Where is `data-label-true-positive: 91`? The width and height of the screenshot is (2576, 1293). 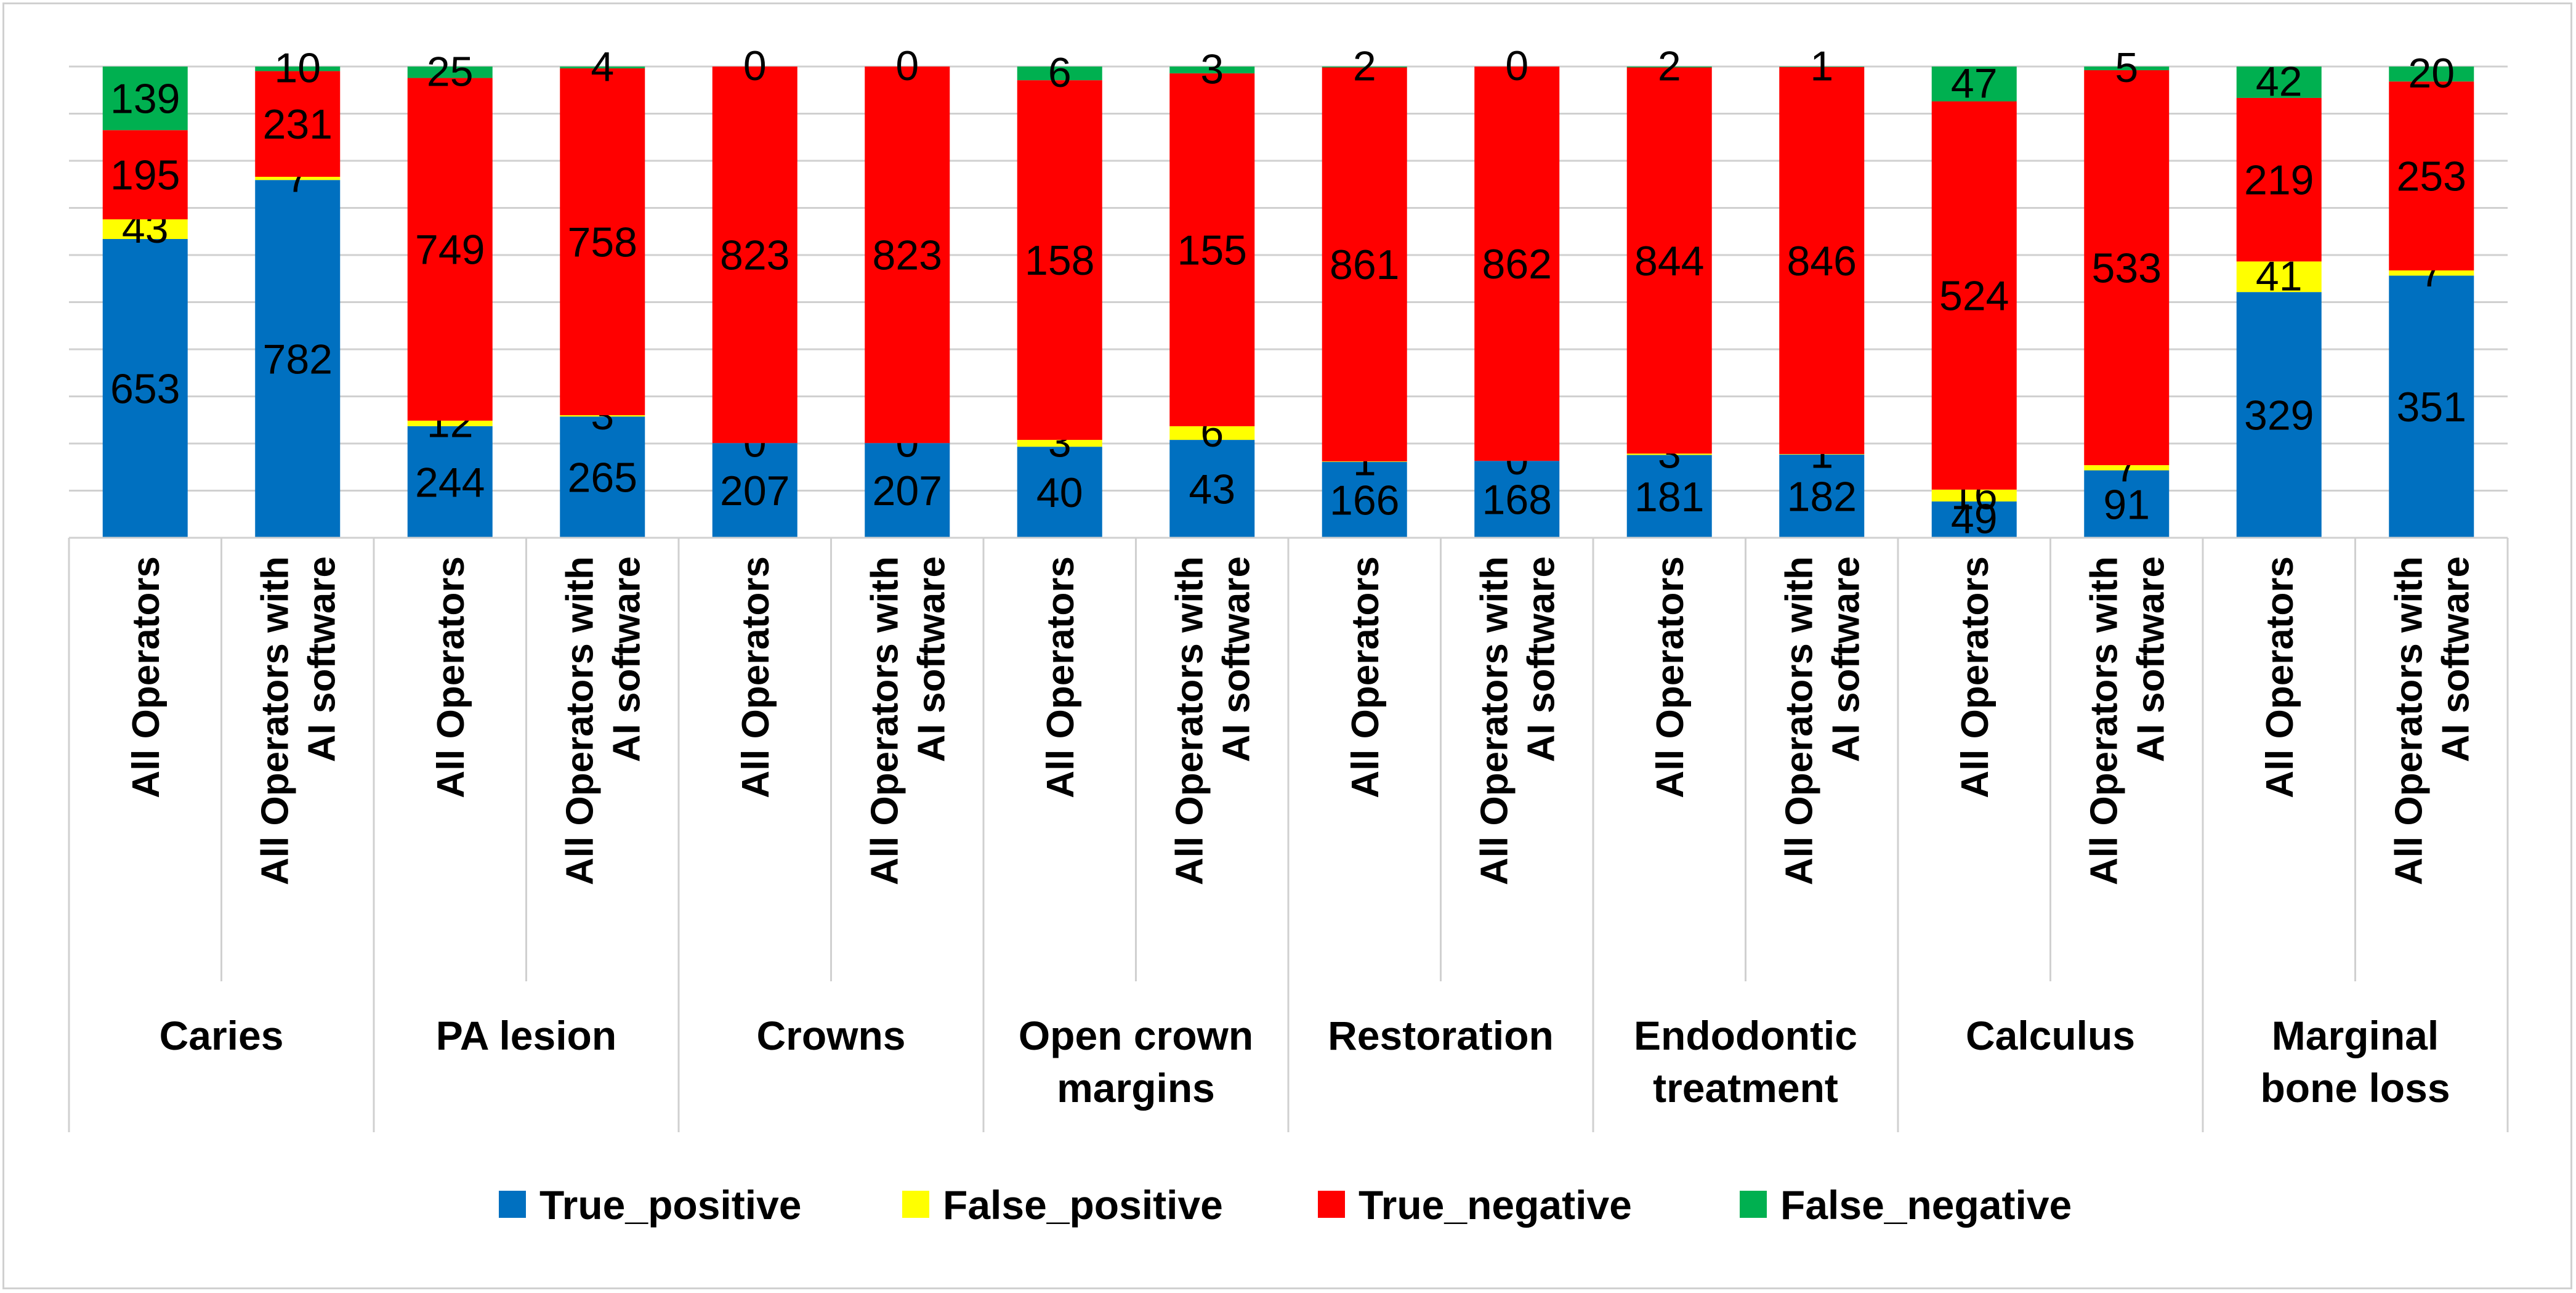 data-label-true-positive: 91 is located at coordinates (2126, 504).